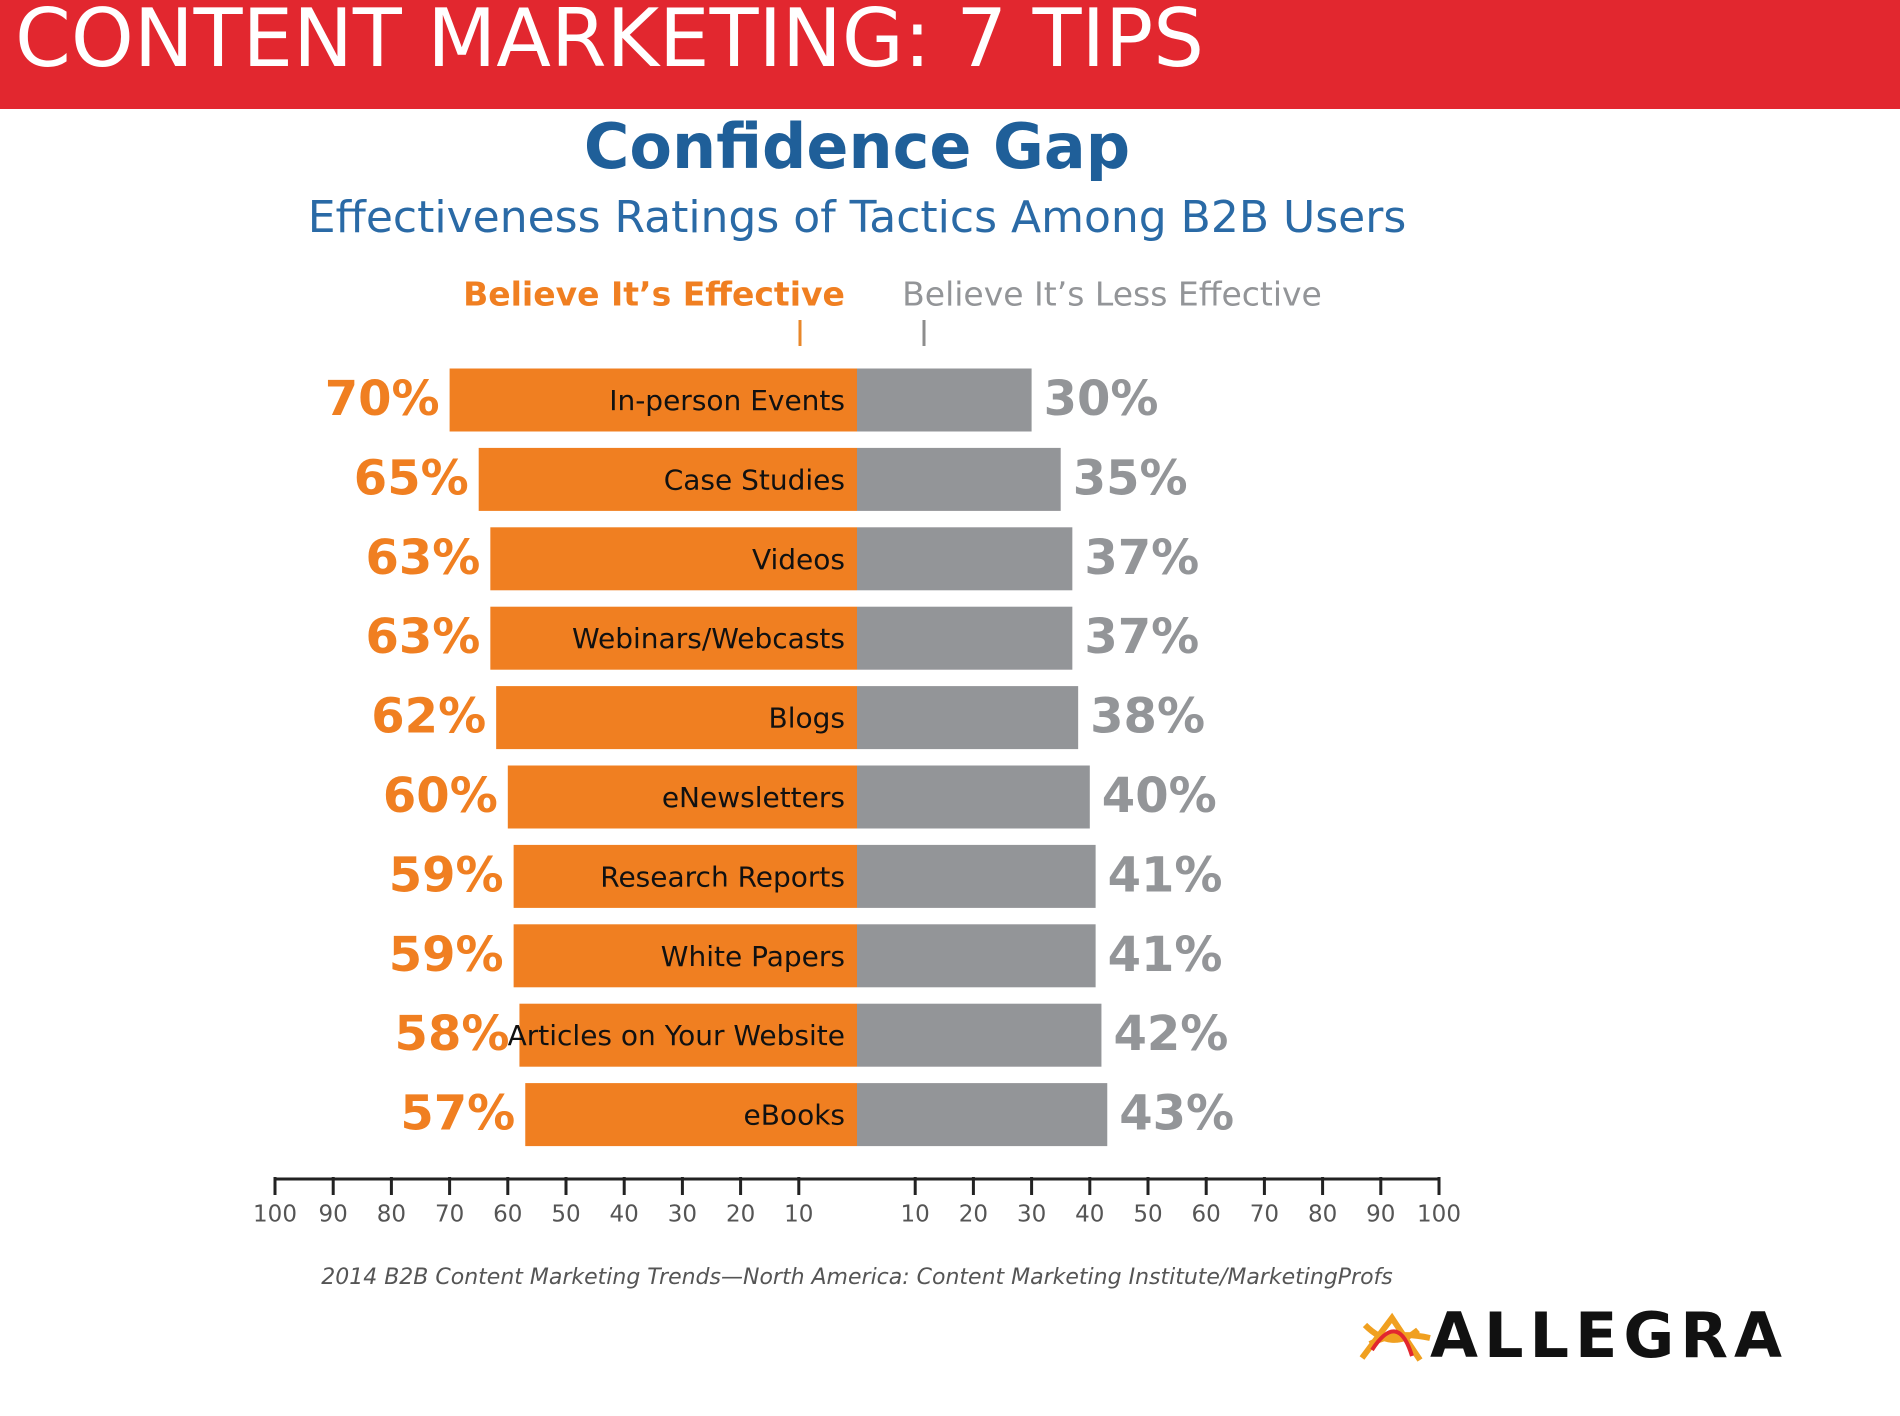 This screenshot has width=1900, height=1416. What do you see at coordinates (1609, 1335) in the screenshot?
I see `logo-text: ALLEGRA` at bounding box center [1609, 1335].